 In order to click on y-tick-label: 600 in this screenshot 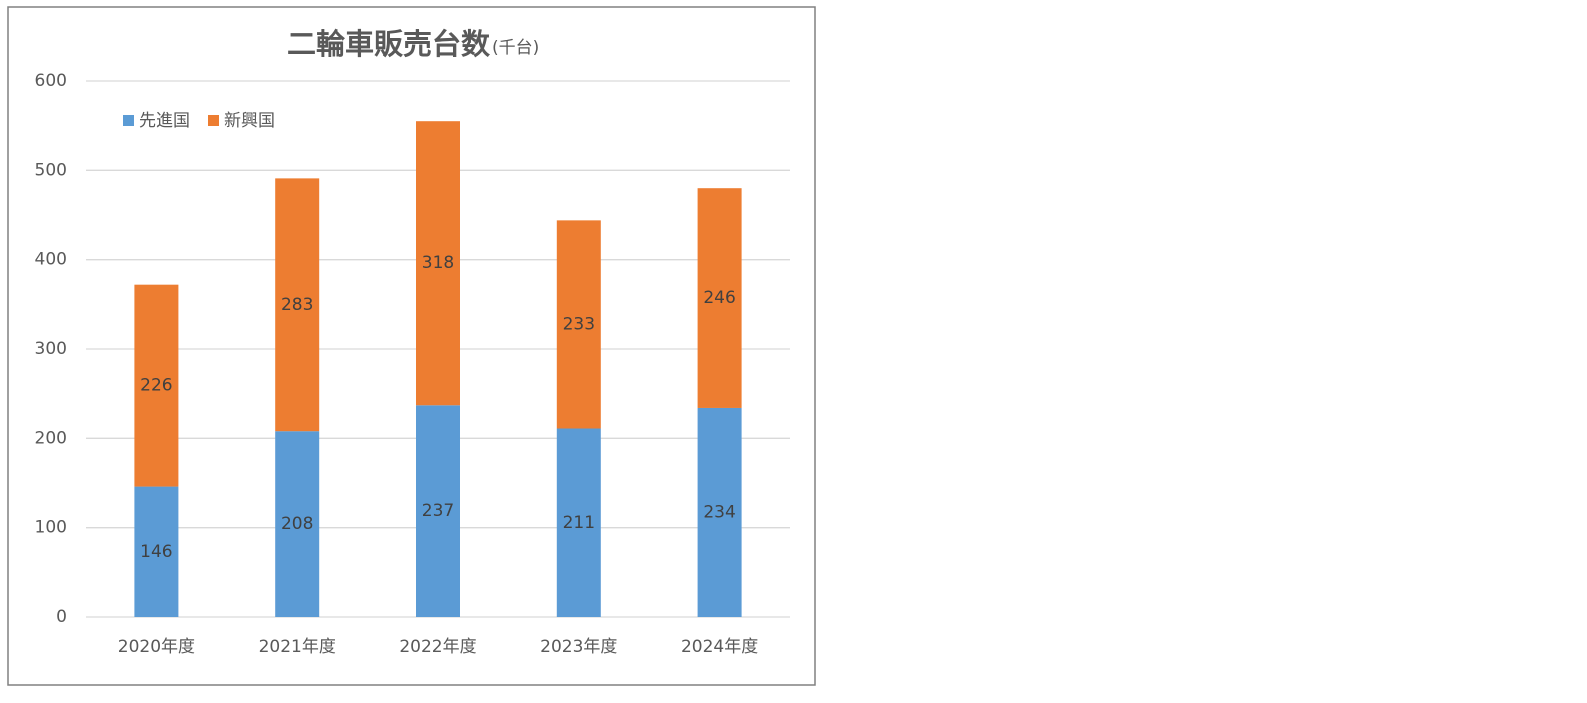, I will do `click(51, 81)`.